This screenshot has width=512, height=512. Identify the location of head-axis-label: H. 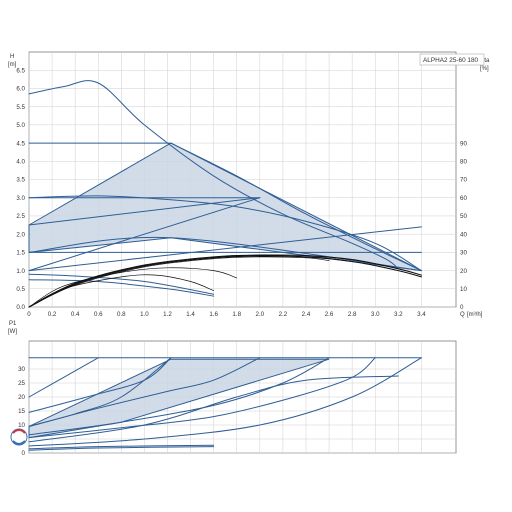
(12, 57).